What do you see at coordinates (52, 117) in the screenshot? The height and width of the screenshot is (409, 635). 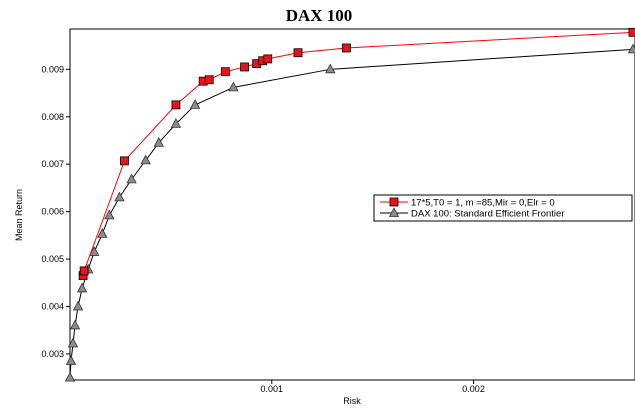 I see `y-tick-label: 0.008` at bounding box center [52, 117].